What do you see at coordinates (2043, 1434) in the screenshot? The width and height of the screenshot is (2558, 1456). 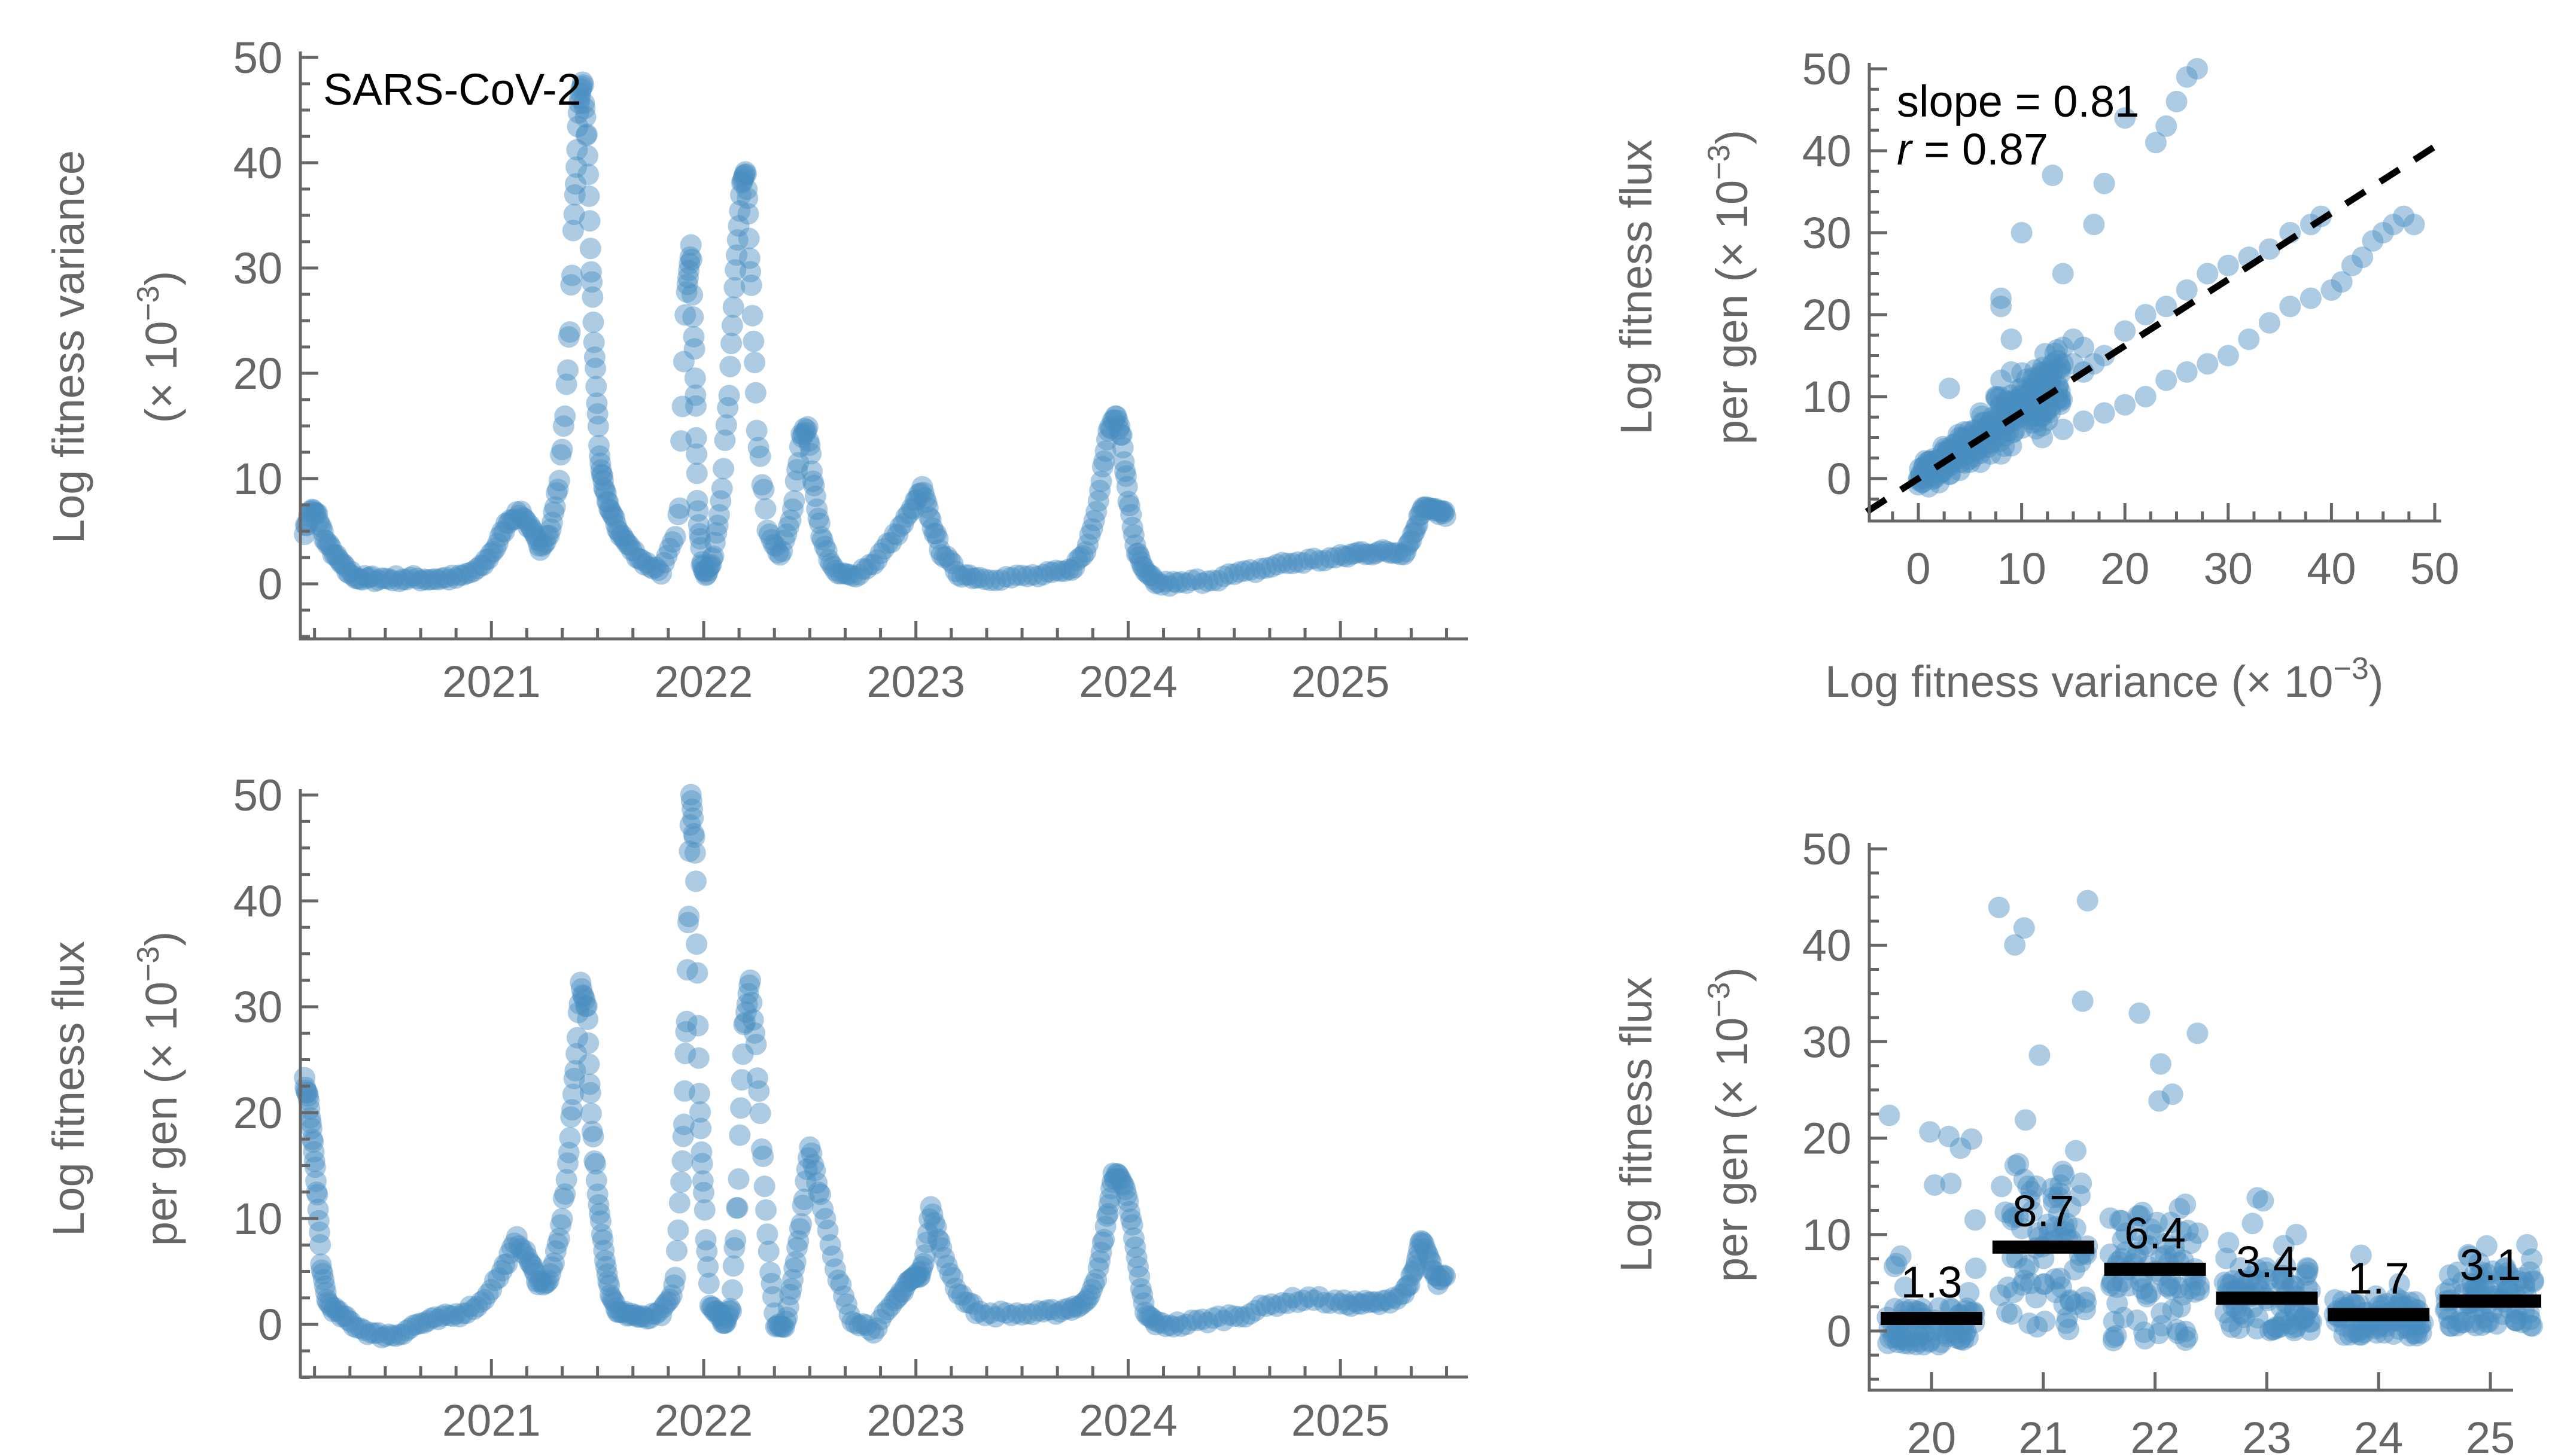 I see `x-tick-label: 21` at bounding box center [2043, 1434].